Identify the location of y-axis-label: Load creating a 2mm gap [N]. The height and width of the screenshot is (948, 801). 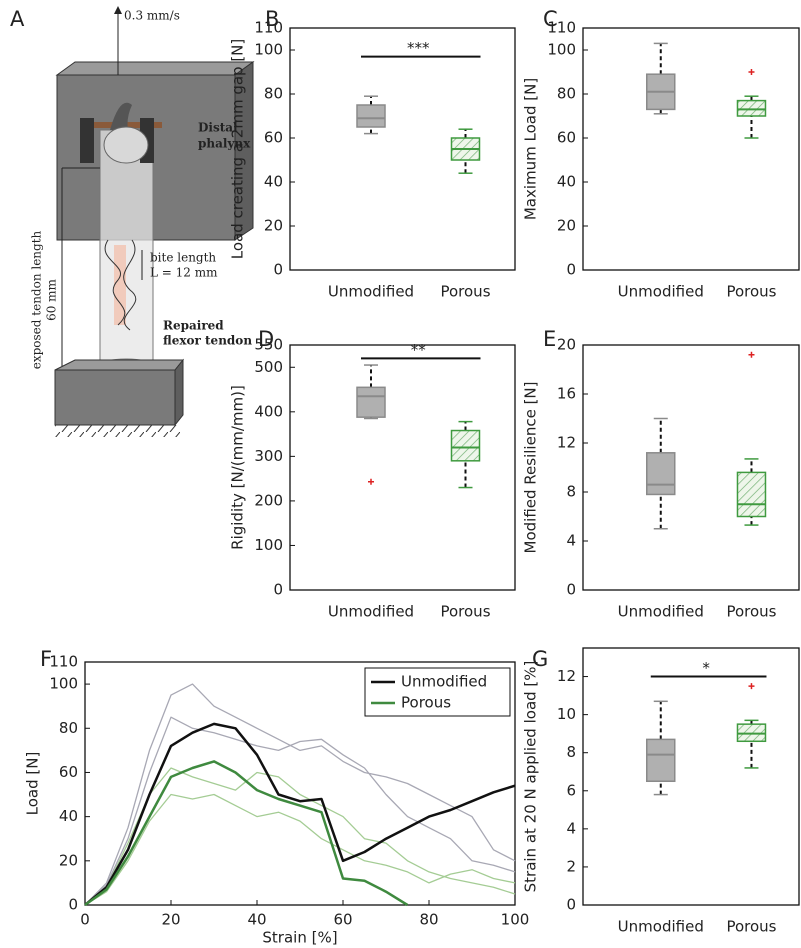
(238, 149).